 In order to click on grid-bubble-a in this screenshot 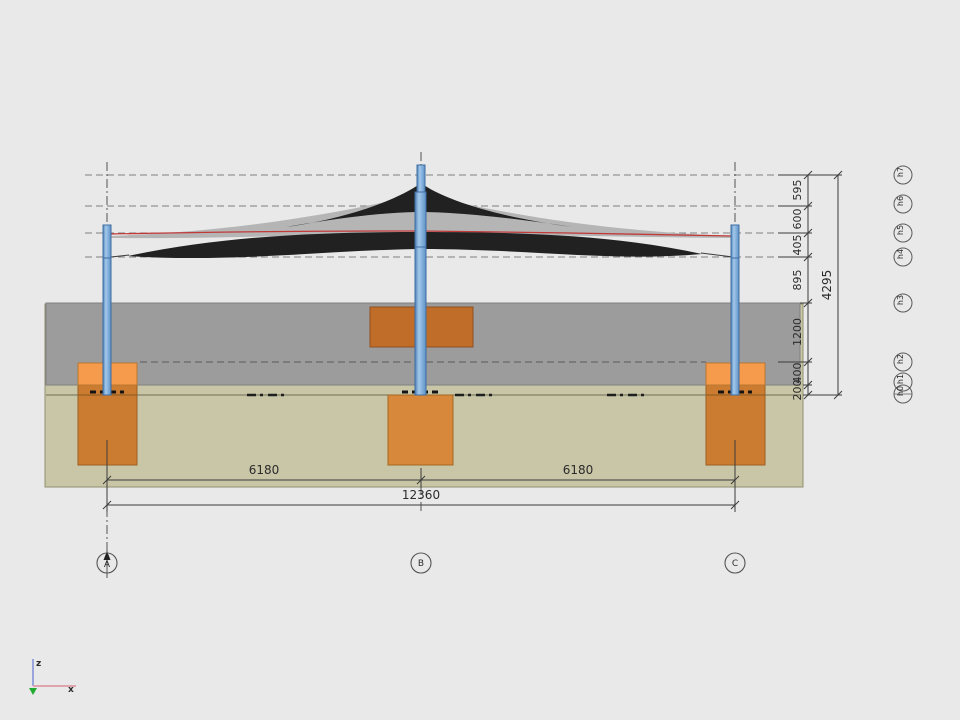, I will do `click(107, 563)`.